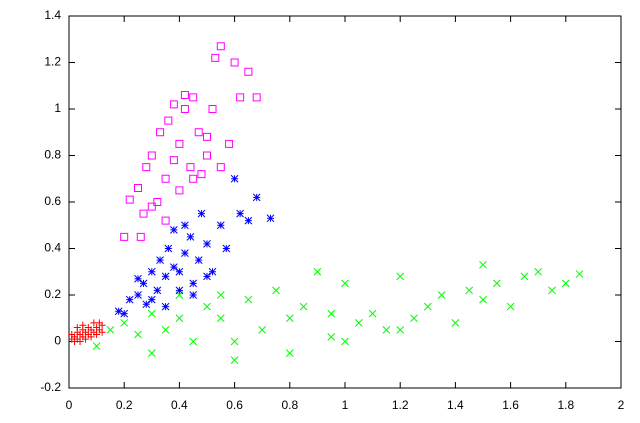 The width and height of the screenshot is (640, 423). Describe the element at coordinates (345, 405) in the screenshot. I see `x-tick-label: 1` at that location.